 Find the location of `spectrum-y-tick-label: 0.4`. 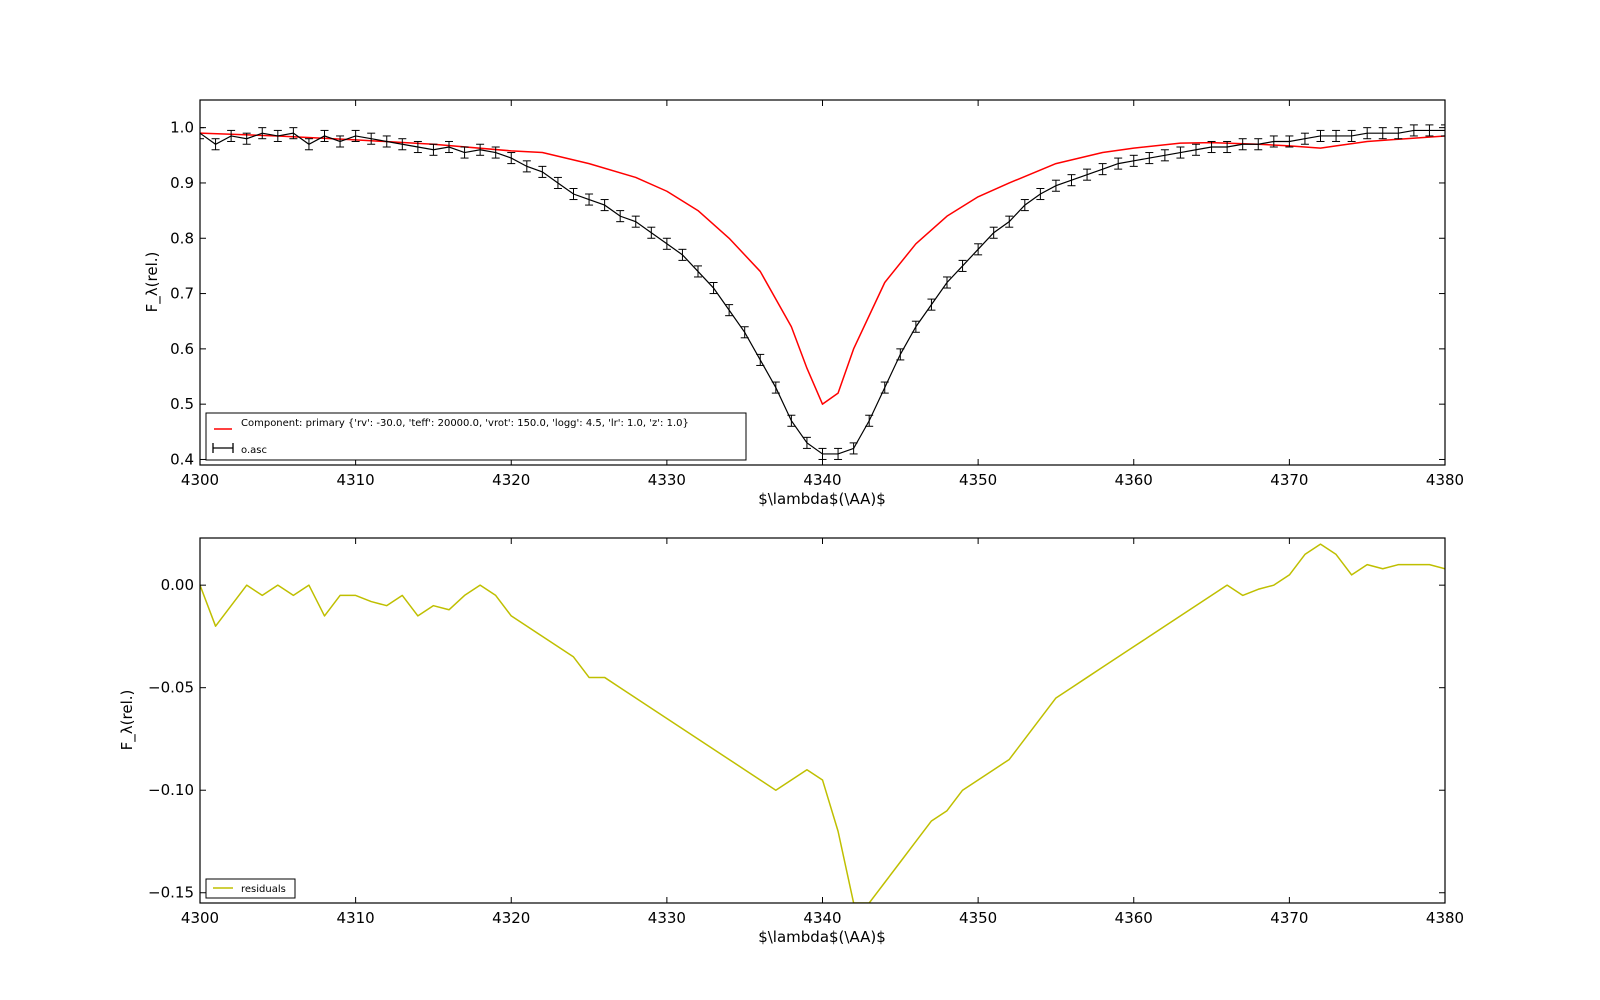

spectrum-y-tick-label: 0.4 is located at coordinates (182, 459).